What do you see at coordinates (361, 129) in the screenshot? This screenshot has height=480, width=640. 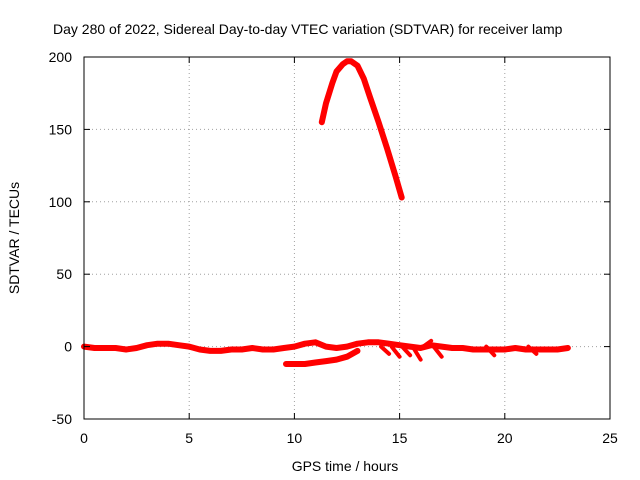 I see `series-line-sdtvar-peak-arc` at bounding box center [361, 129].